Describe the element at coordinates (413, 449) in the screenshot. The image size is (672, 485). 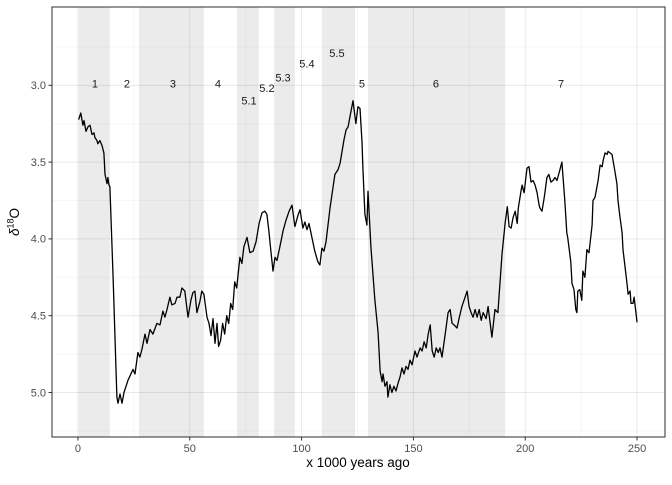
I see `x-tick-label: 150` at that location.